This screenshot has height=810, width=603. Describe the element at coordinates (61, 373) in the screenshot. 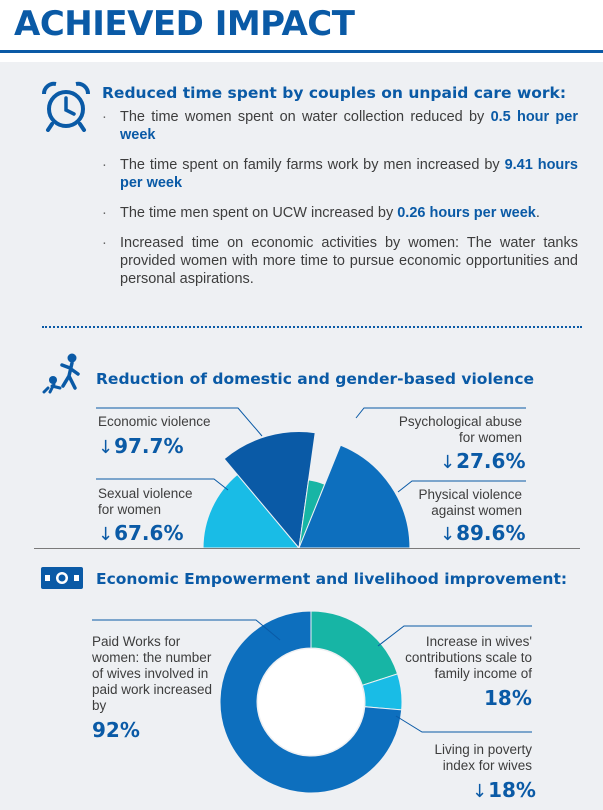

I see `violence-icon` at that location.